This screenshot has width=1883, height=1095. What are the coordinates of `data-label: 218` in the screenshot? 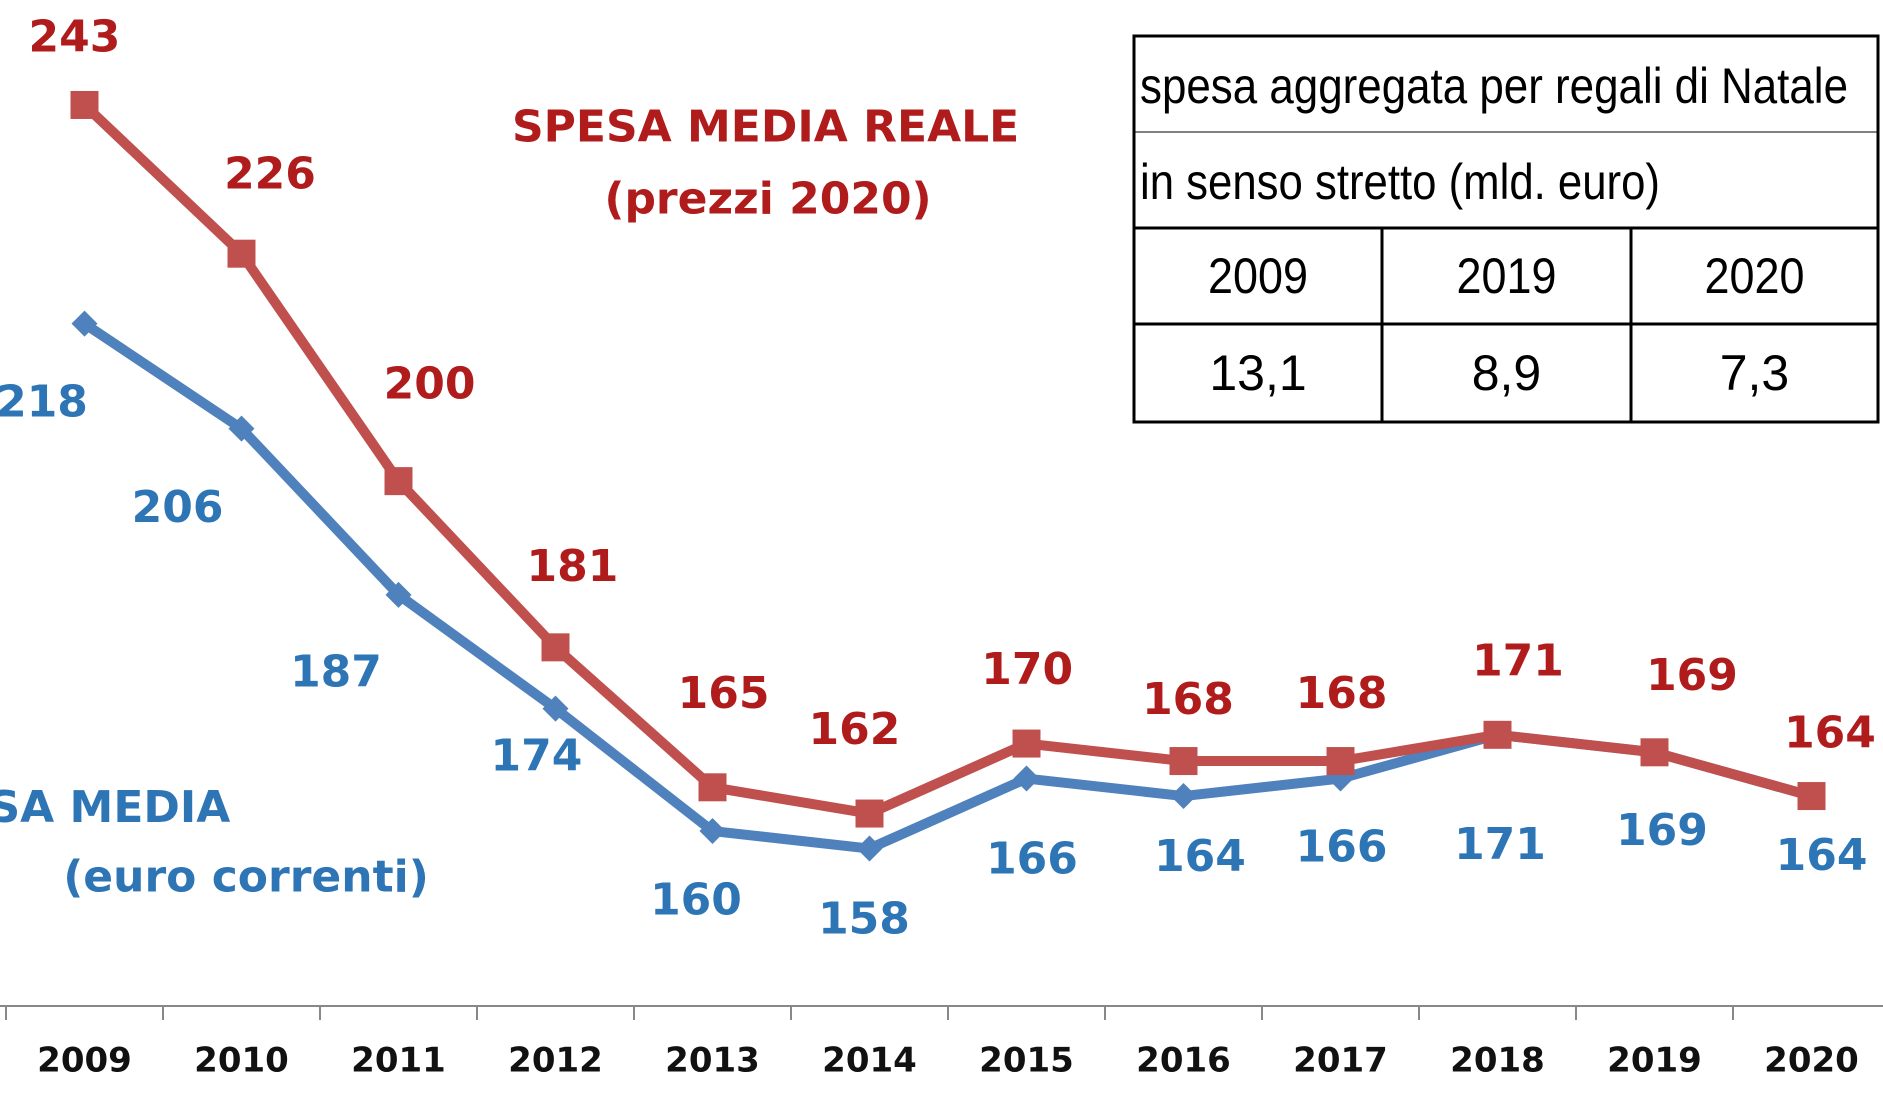 It's located at (44, 401).